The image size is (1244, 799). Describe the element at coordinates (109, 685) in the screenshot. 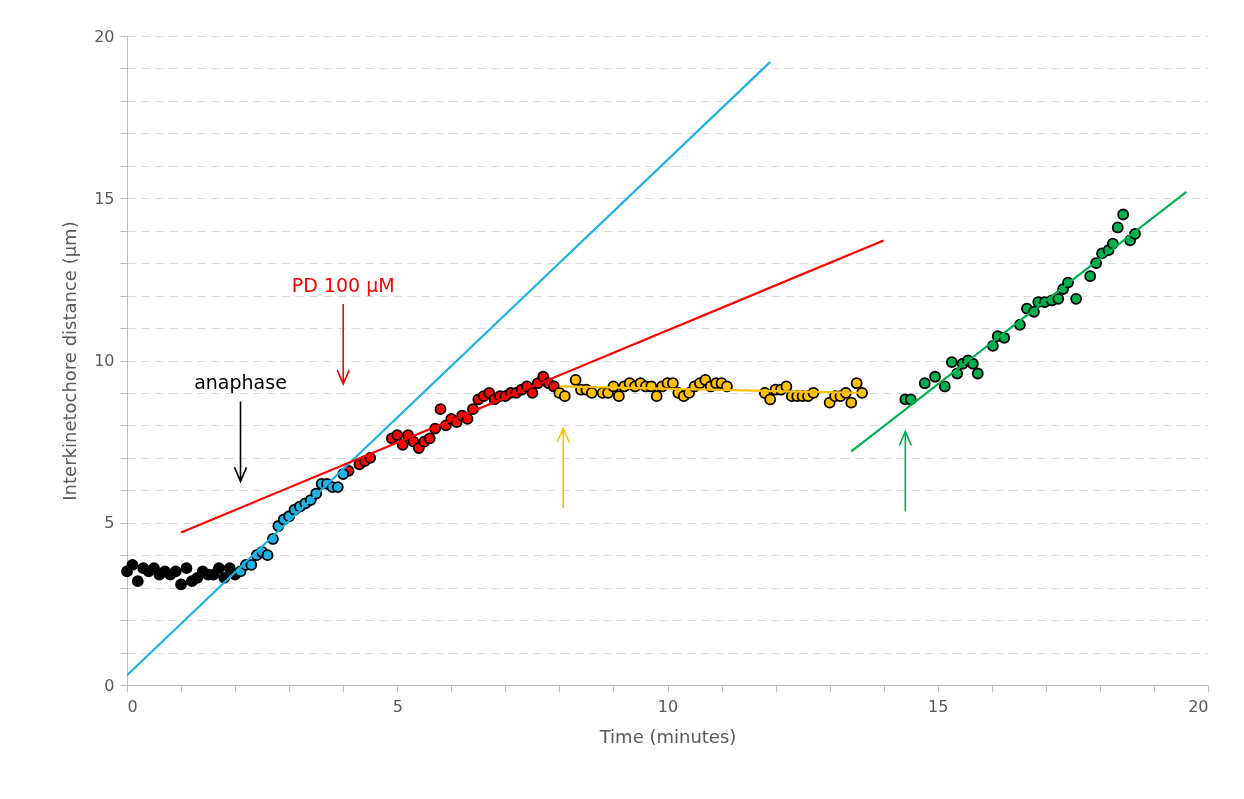

I see `y-tick-label: 0` at that location.